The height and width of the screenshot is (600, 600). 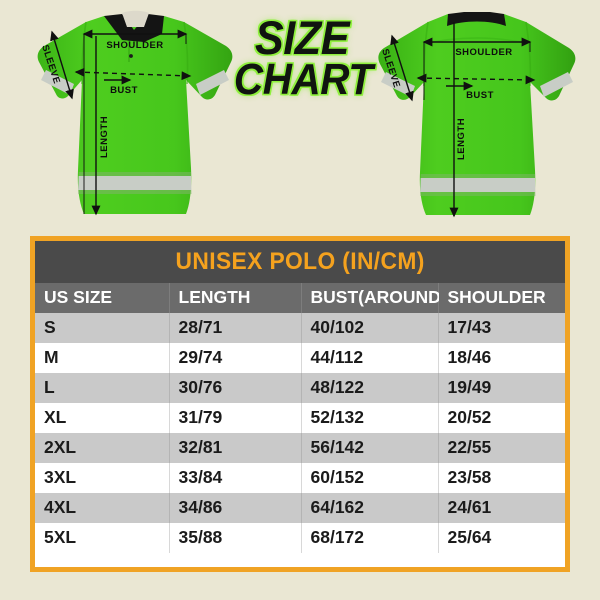 I want to click on table-header-row: US SIZE LENGTH BUST(AROUND) SHOULDER, so click(x=300, y=298).